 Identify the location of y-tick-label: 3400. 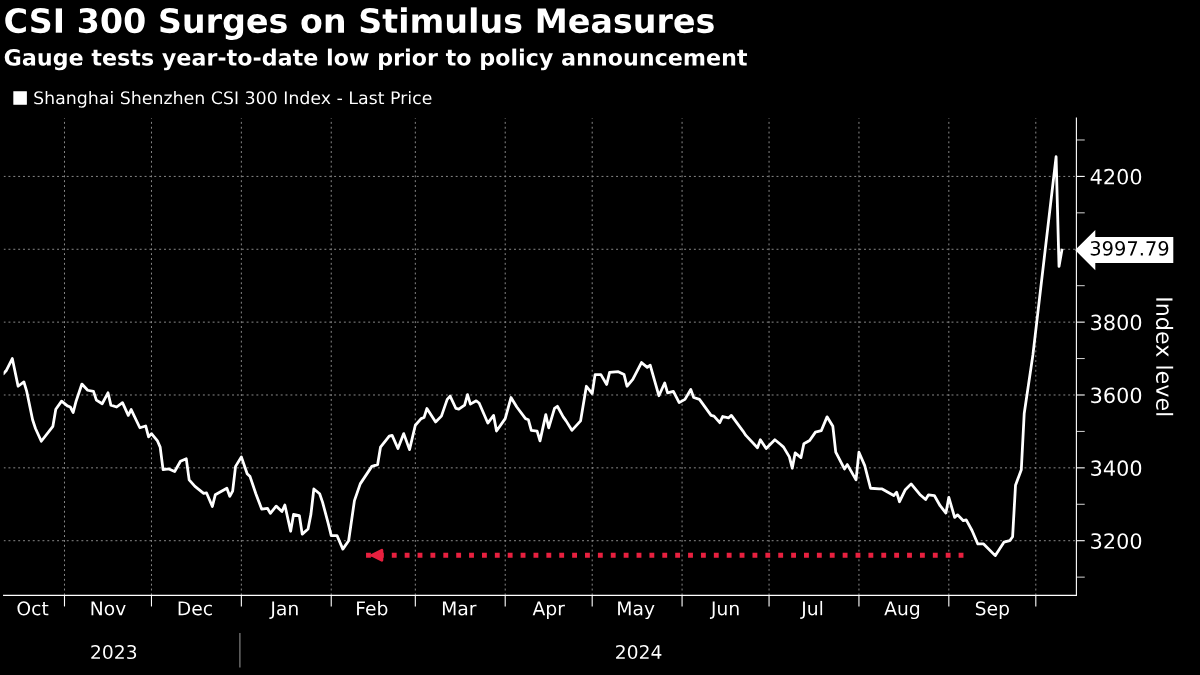
(1116, 468).